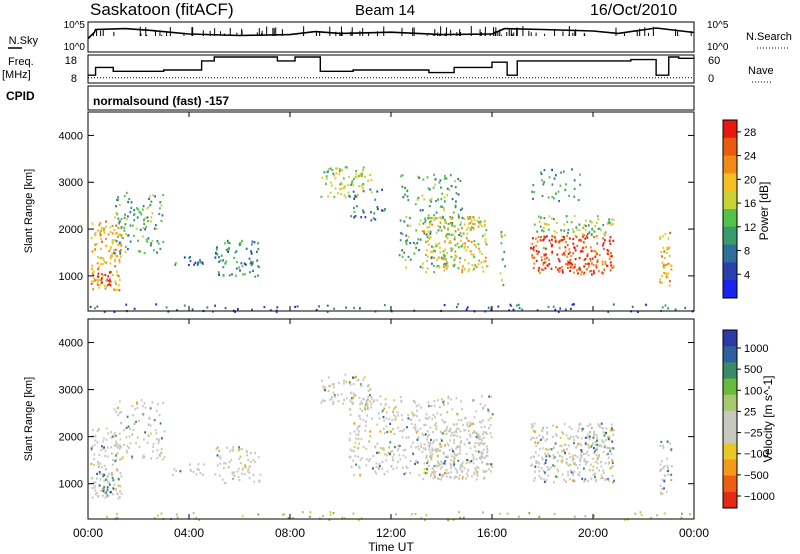 This screenshot has width=800, height=554. What do you see at coordinates (71, 438) in the screenshot?
I see `velocity-ytick-label: 2000` at bounding box center [71, 438].